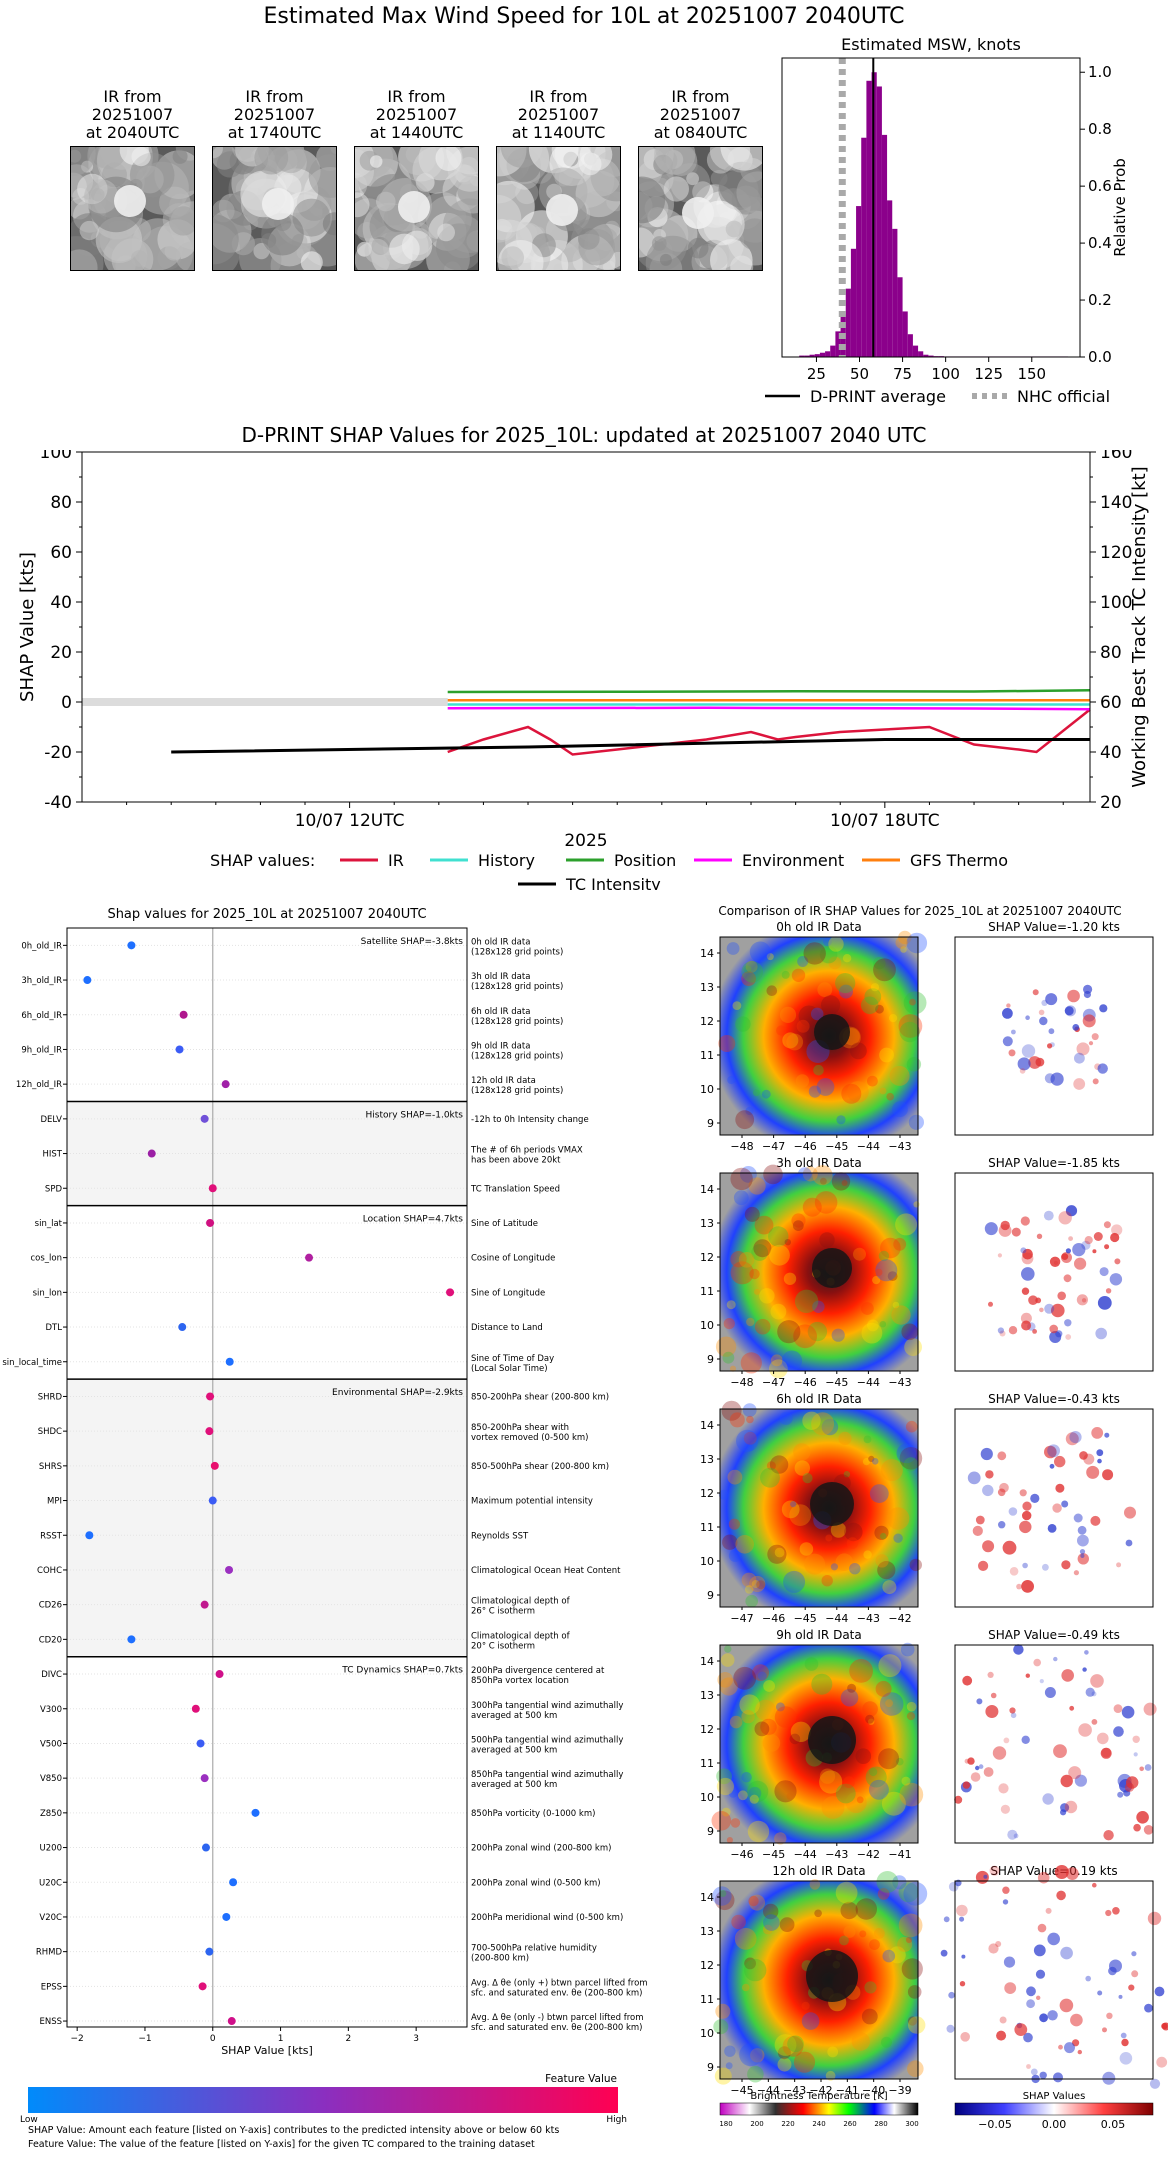 Image resolution: width=1168 pixels, height=2158 pixels. I want to click on histogram-frame, so click(931, 207).